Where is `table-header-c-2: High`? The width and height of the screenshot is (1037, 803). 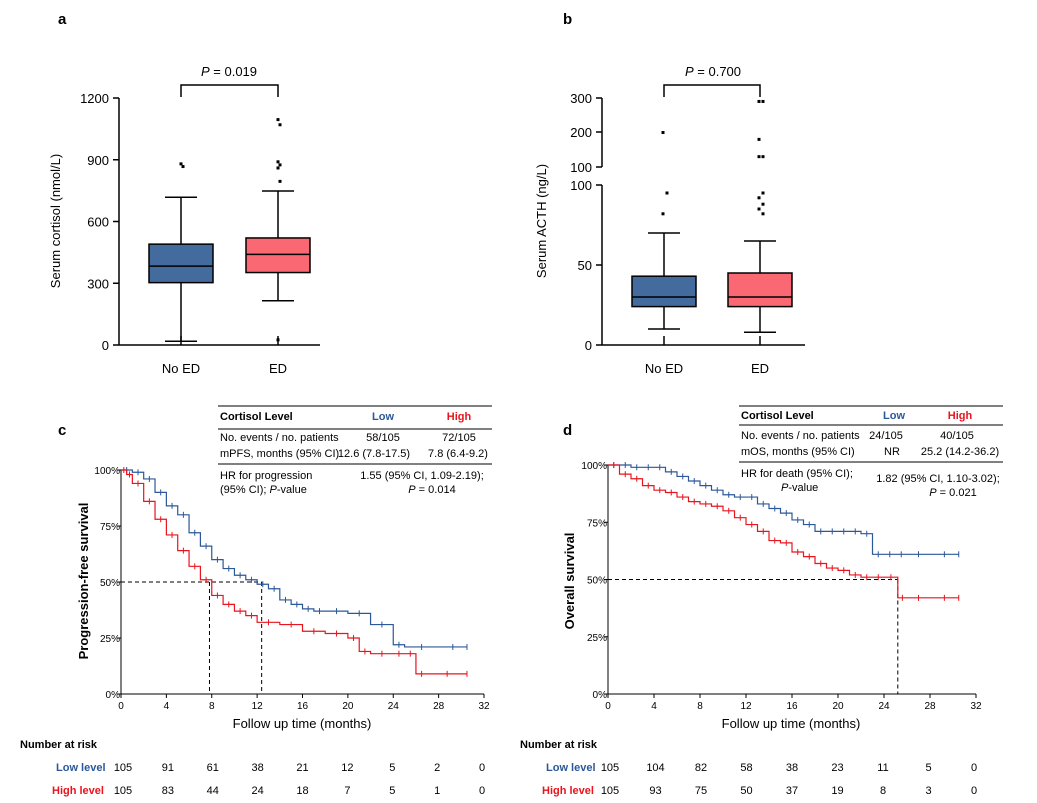 table-header-c-2: High is located at coordinates (459, 417).